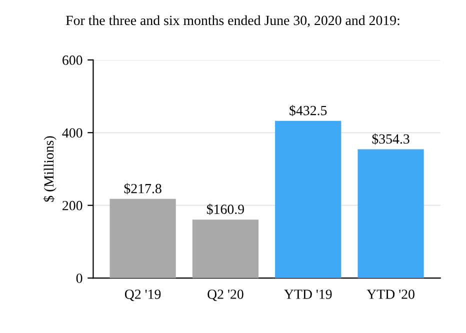 The image size is (466, 333). What do you see at coordinates (233, 21) in the screenshot?
I see `chart-title: For the three and six months ended June 30, 2020 and 2019:` at bounding box center [233, 21].